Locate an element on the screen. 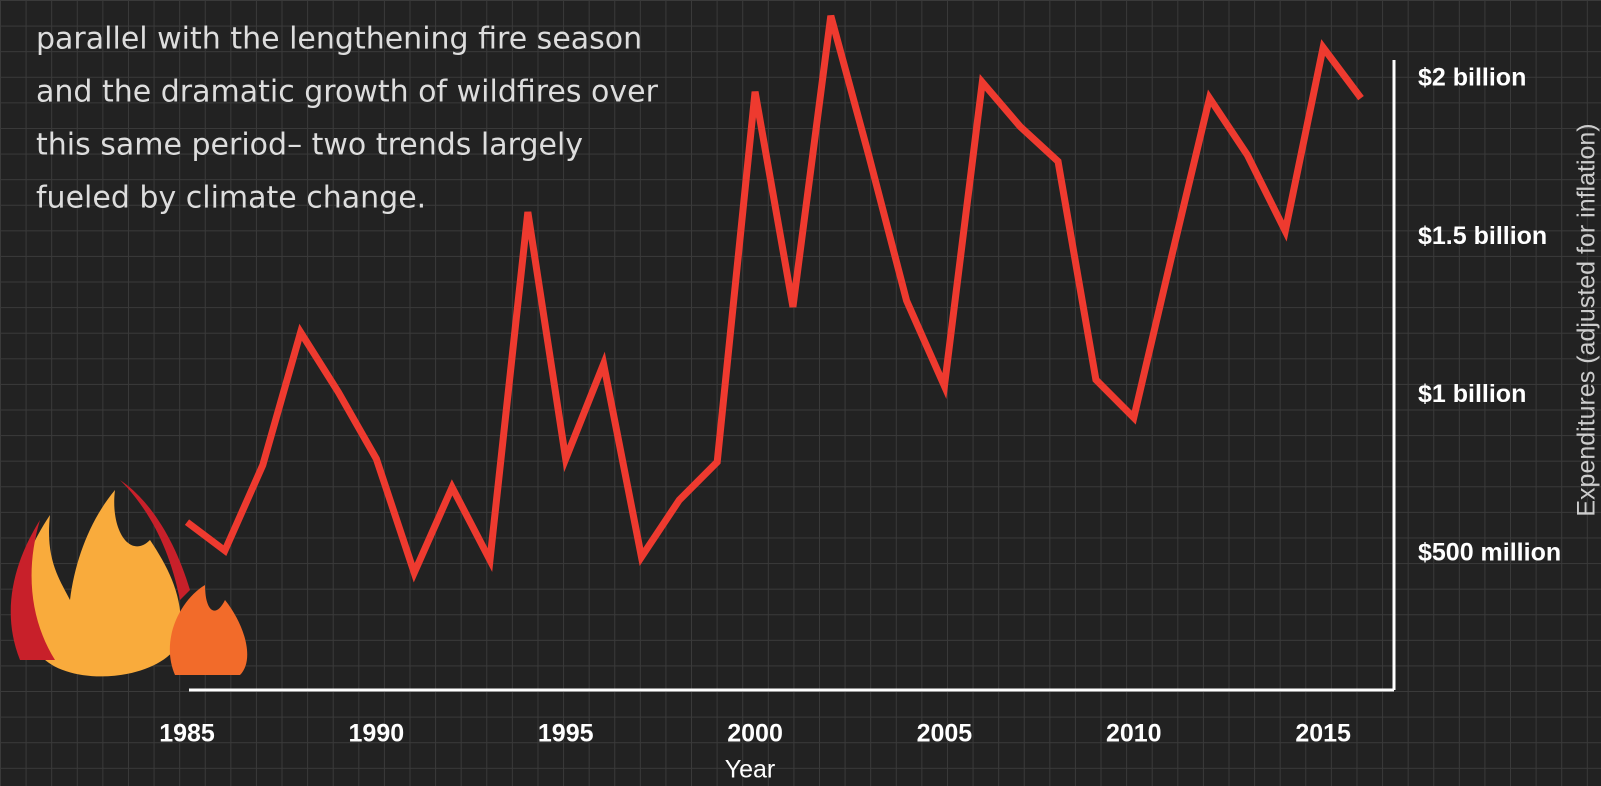 Image resolution: width=1601 pixels, height=786 pixels. fire-icon is located at coordinates (129, 578).